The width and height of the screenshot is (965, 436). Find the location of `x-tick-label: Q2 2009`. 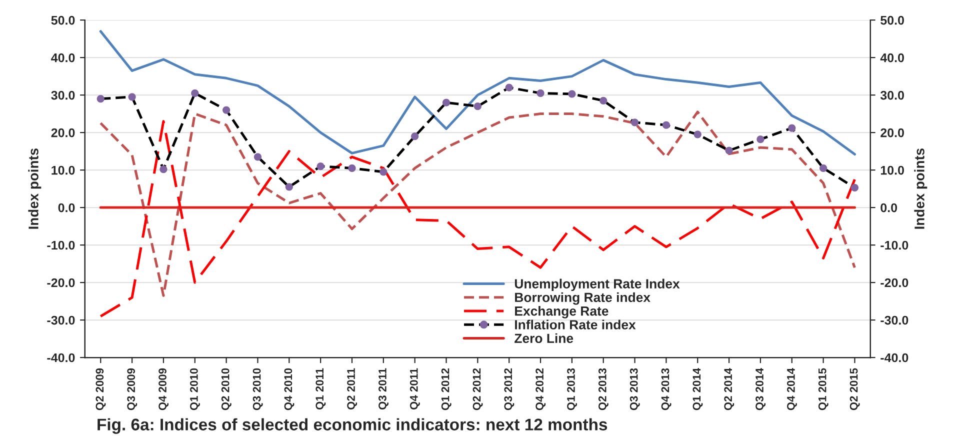

x-tick-label: Q2 2009 is located at coordinates (101, 389).